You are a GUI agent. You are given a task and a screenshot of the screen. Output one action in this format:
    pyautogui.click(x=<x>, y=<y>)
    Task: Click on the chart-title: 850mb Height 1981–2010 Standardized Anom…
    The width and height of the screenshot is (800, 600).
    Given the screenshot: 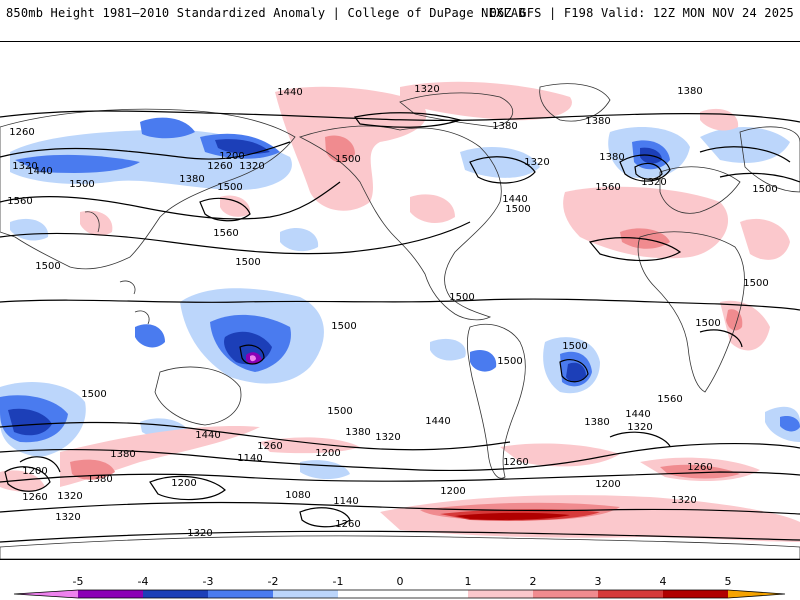 What is the action you would take?
    pyautogui.click(x=266, y=13)
    